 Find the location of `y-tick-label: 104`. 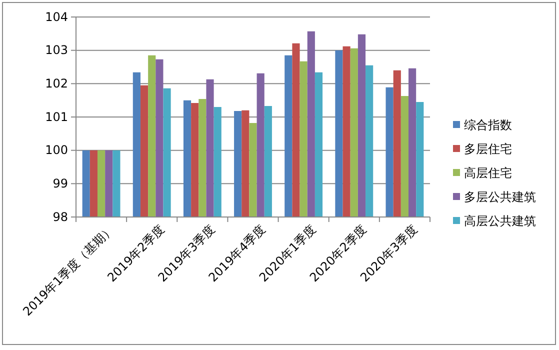

y-tick-label: 104 is located at coordinates (56, 17).